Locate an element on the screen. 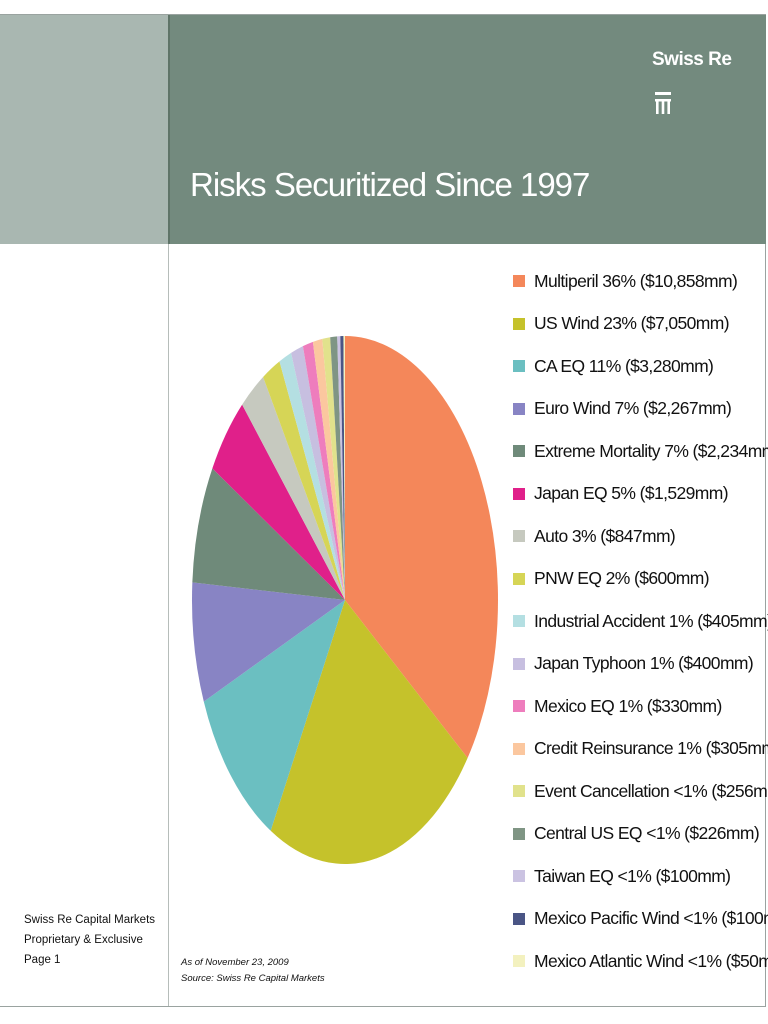  as-of-date: As of November 23, 2009 is located at coordinates (235, 962).